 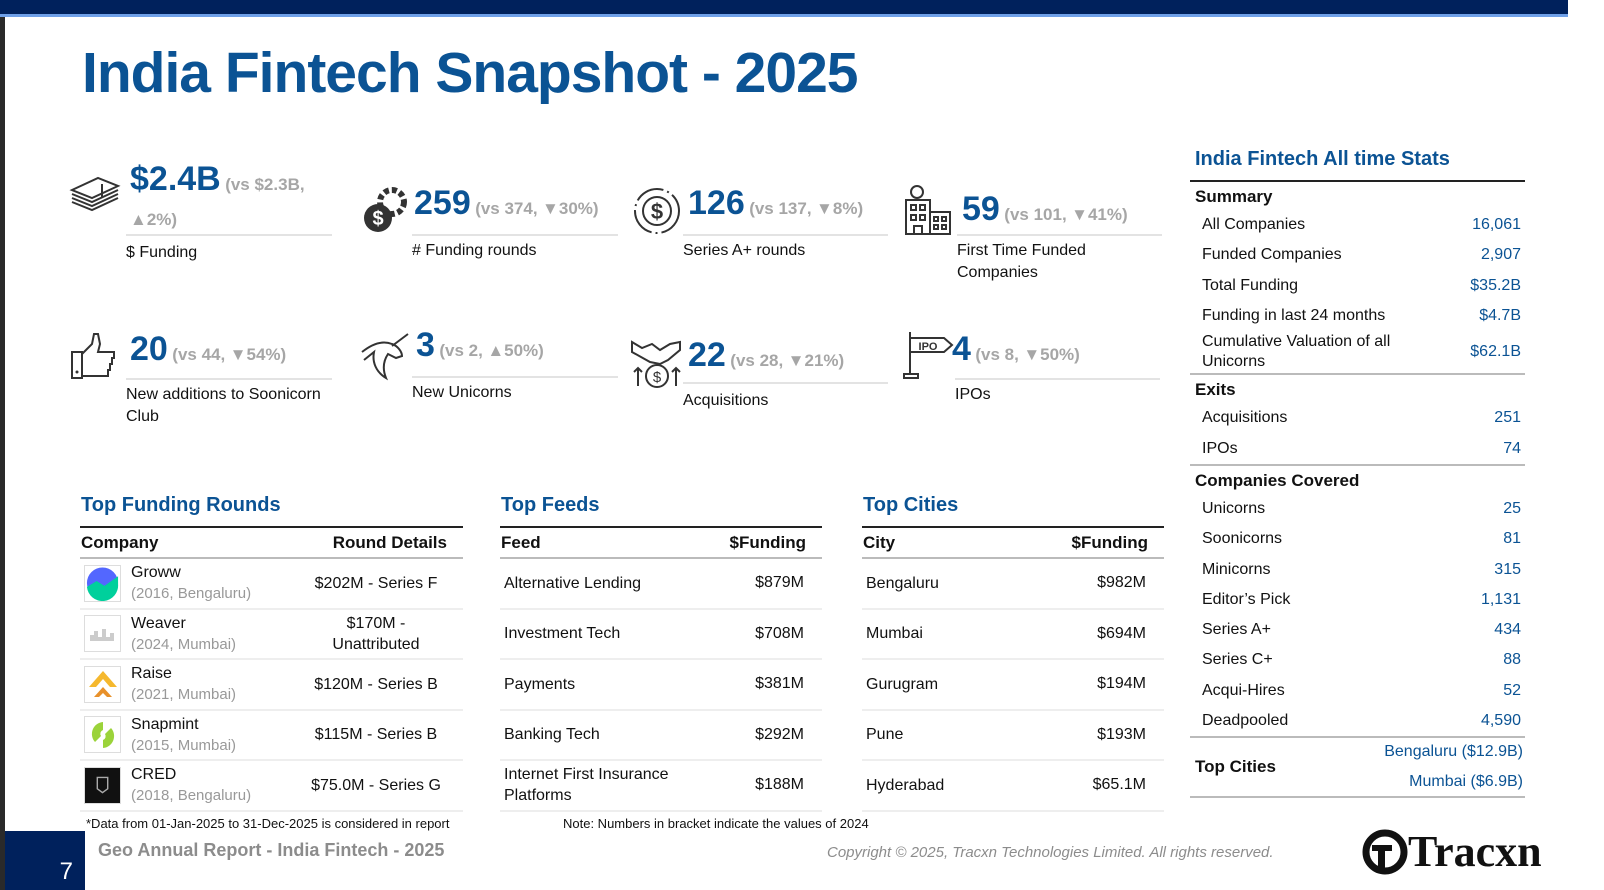 What do you see at coordinates (821, 360) in the screenshot?
I see `metric-change: 21%` at bounding box center [821, 360].